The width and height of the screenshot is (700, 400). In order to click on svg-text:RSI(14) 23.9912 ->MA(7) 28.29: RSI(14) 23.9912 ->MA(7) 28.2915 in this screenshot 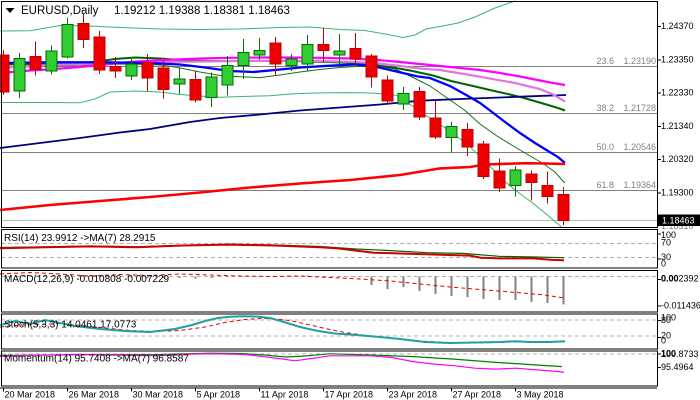, I will do `click(80, 238)`.